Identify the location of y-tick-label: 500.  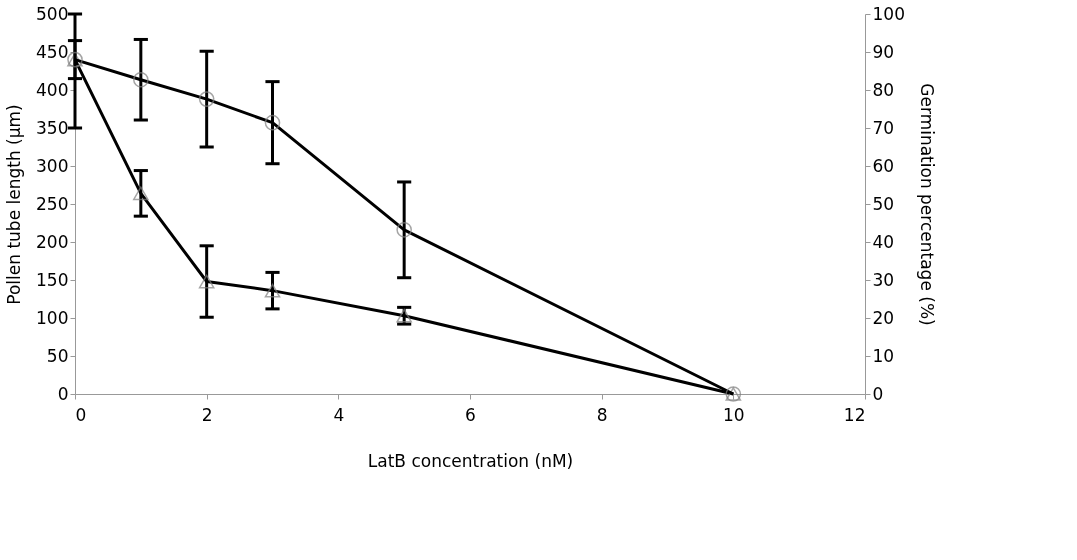
(52, 13).